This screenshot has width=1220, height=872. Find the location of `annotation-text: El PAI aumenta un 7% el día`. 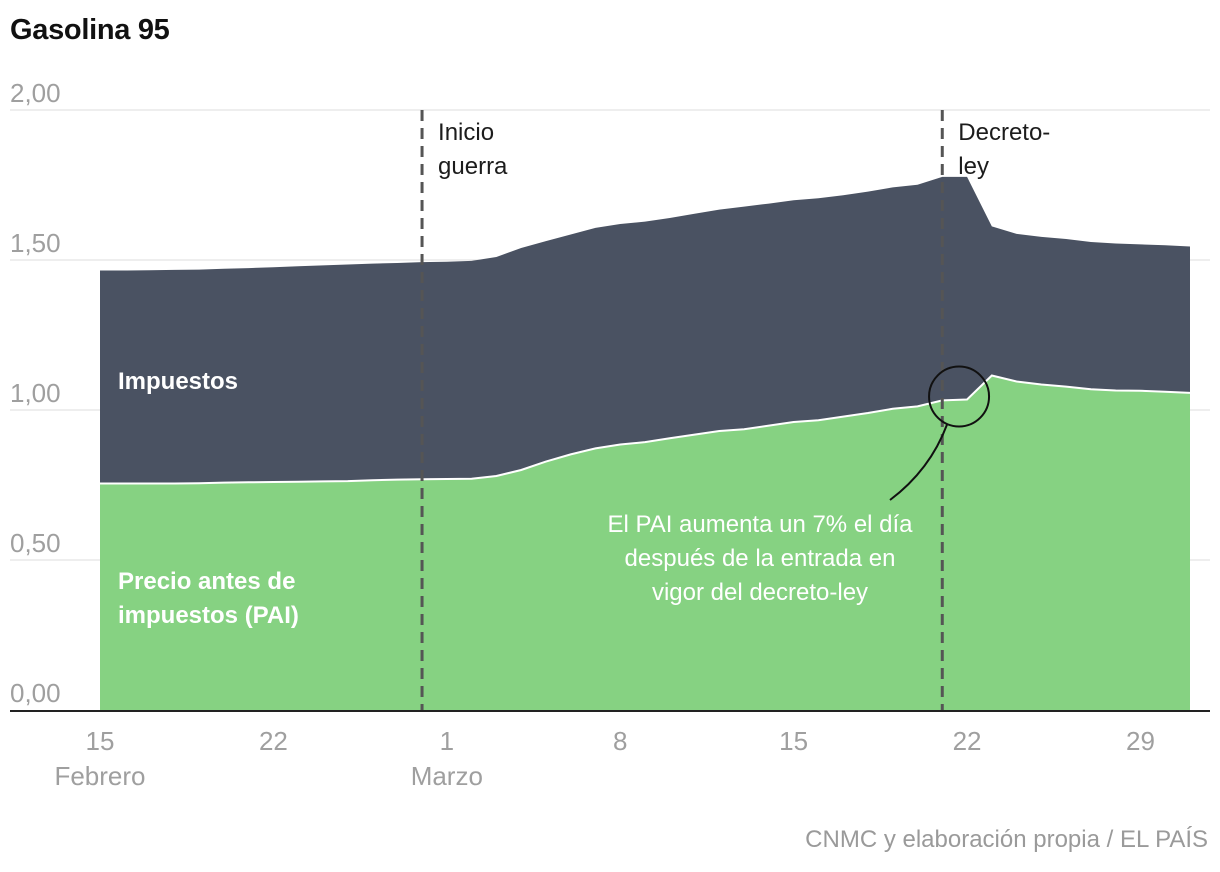

annotation-text: El PAI aumenta un 7% el día is located at coordinates (760, 524).